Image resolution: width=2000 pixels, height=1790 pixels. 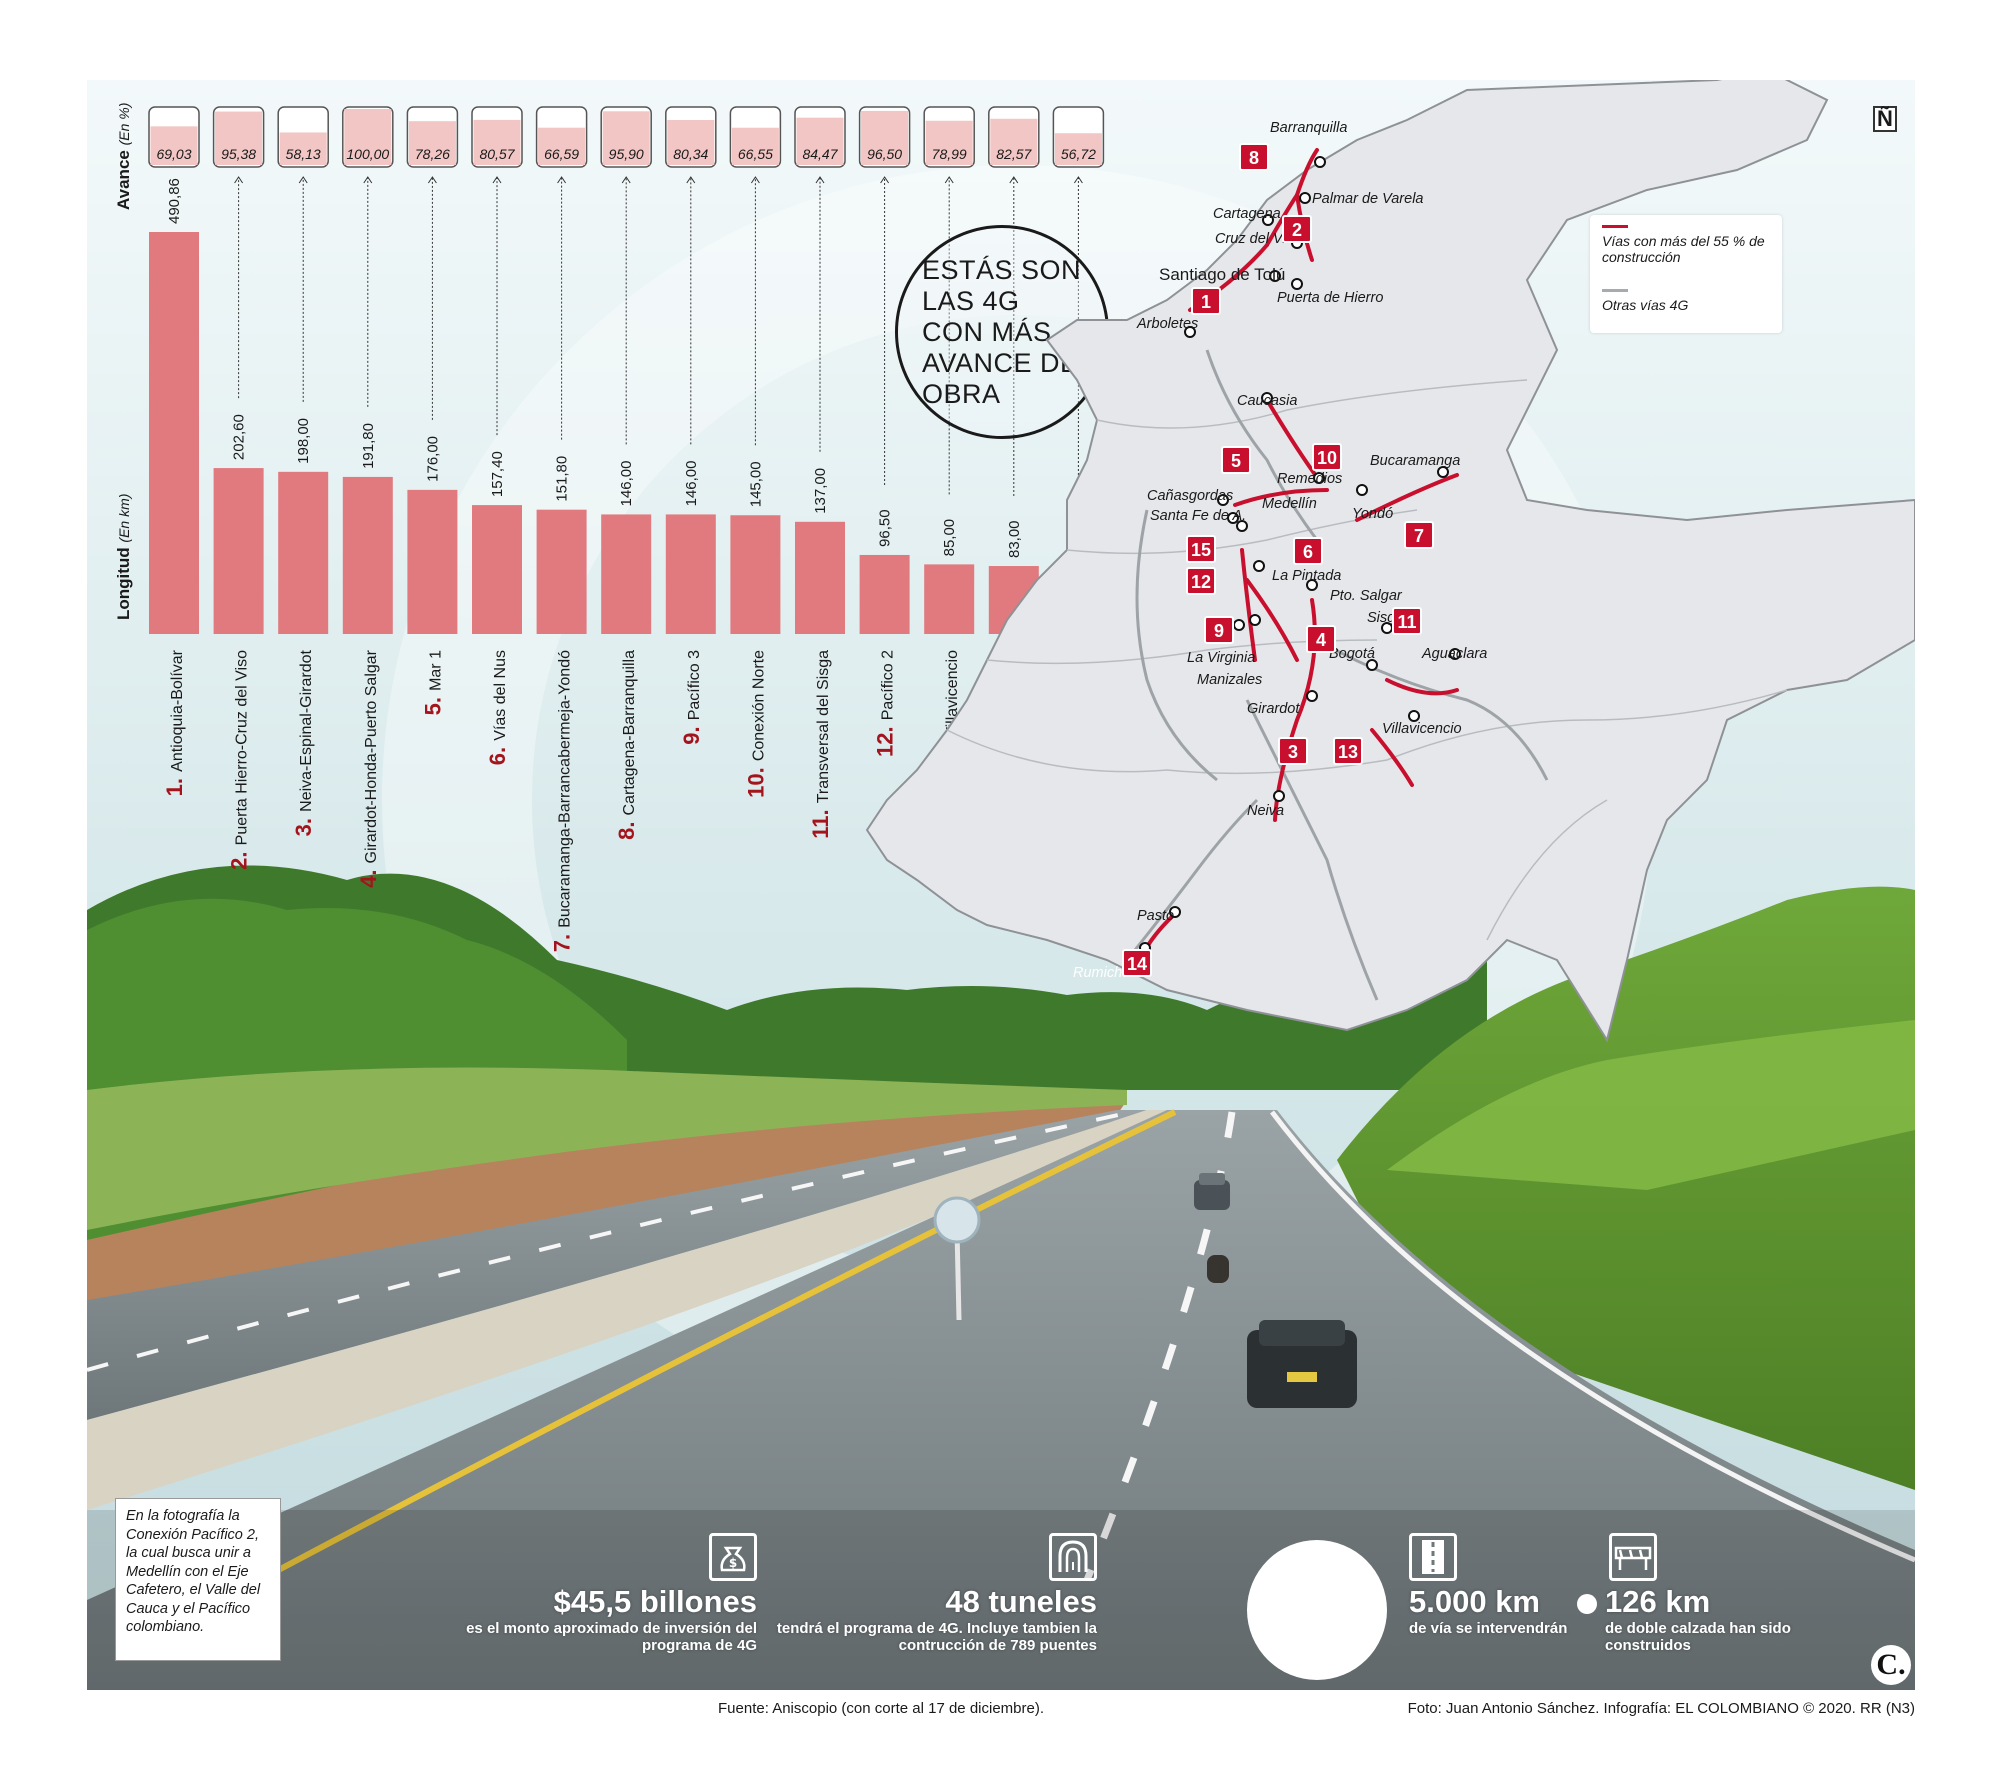 What do you see at coordinates (691, 697) in the screenshot?
I see `category-label-9: 9. Pacífico 3` at bounding box center [691, 697].